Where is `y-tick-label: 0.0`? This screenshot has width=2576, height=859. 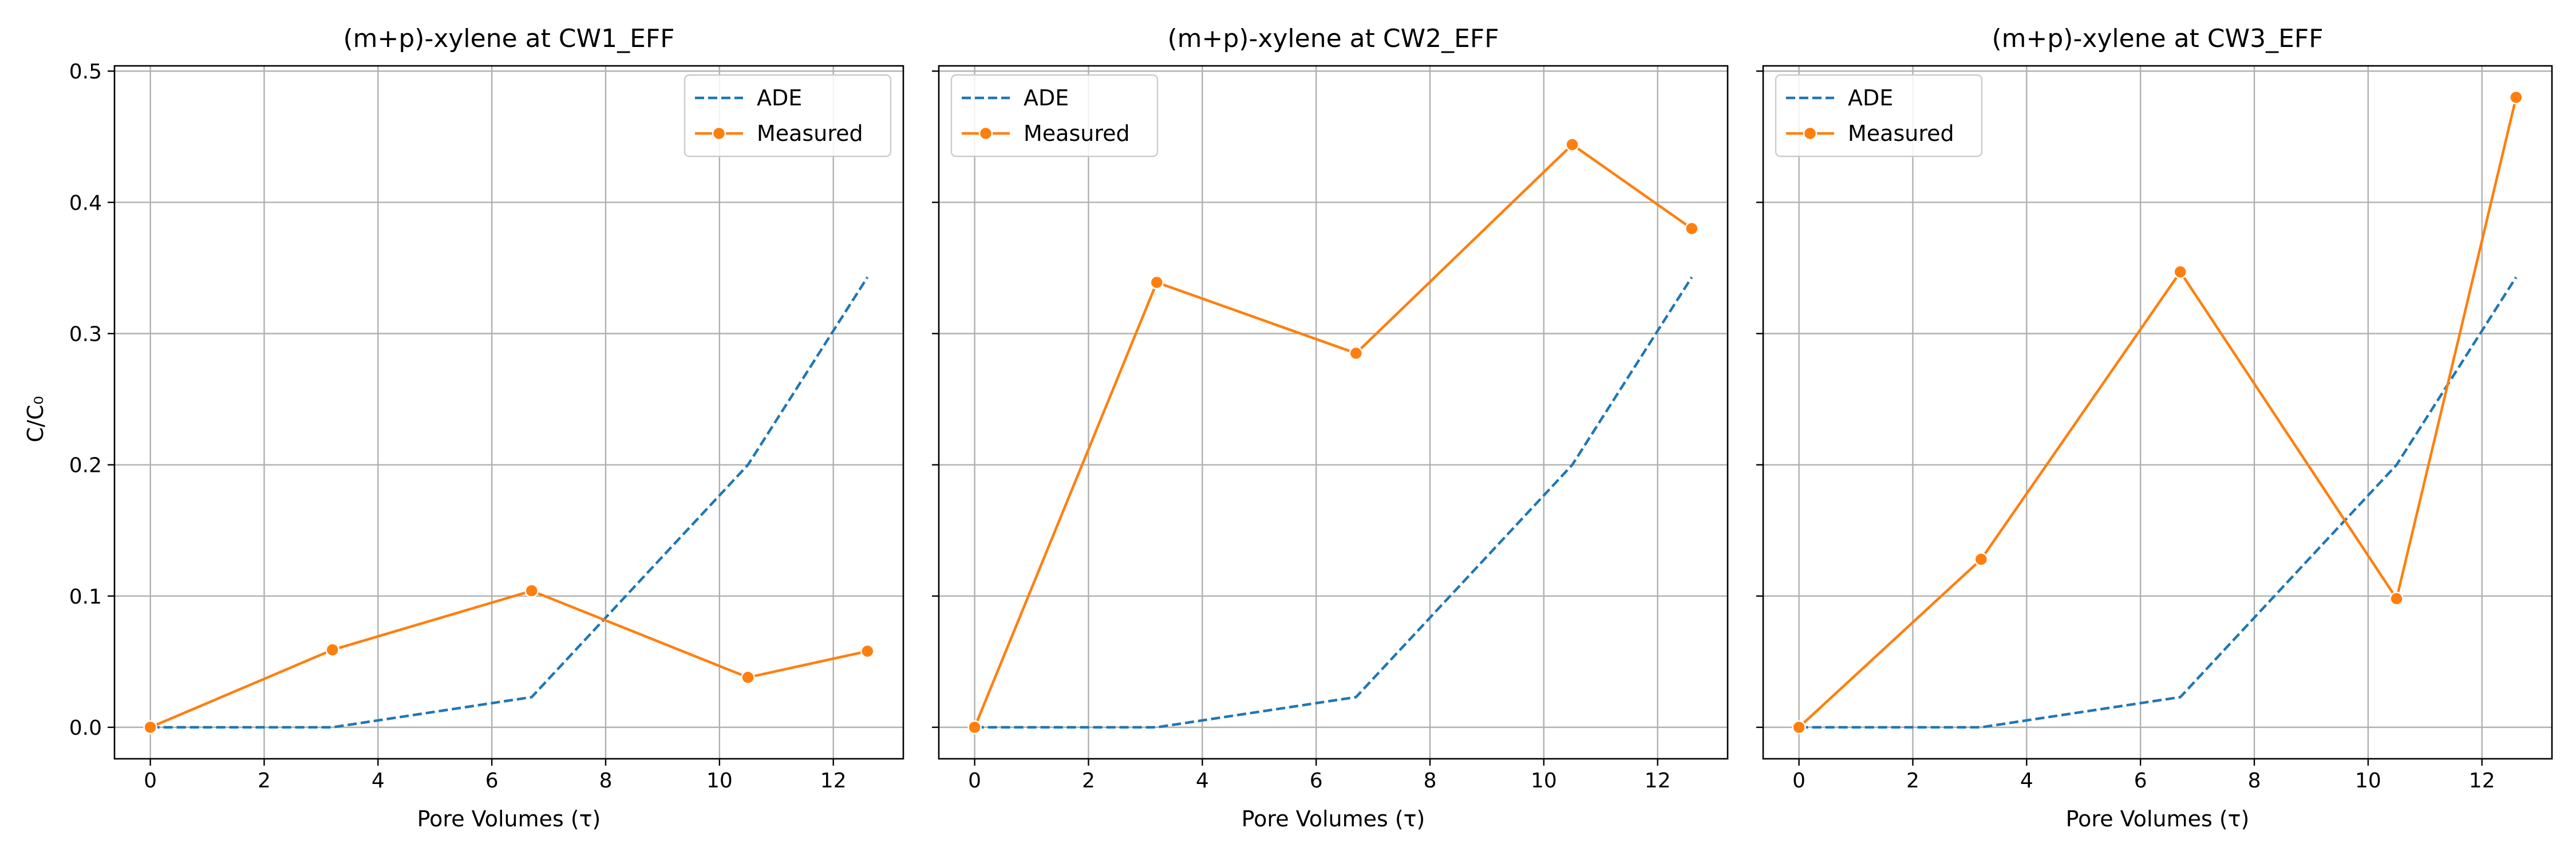 y-tick-label: 0.0 is located at coordinates (85, 728).